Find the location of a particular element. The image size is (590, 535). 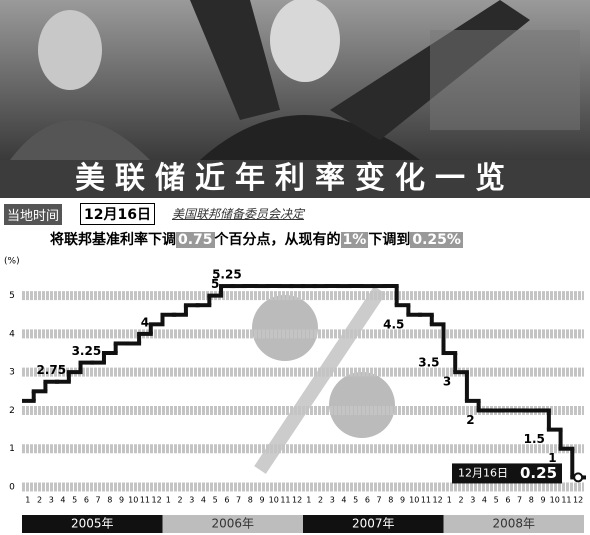

rate-line: 将联邦基准利率下调 0.75 个百分点，从现有的 1% 下调到 0.25% is located at coordinates (256, 239).